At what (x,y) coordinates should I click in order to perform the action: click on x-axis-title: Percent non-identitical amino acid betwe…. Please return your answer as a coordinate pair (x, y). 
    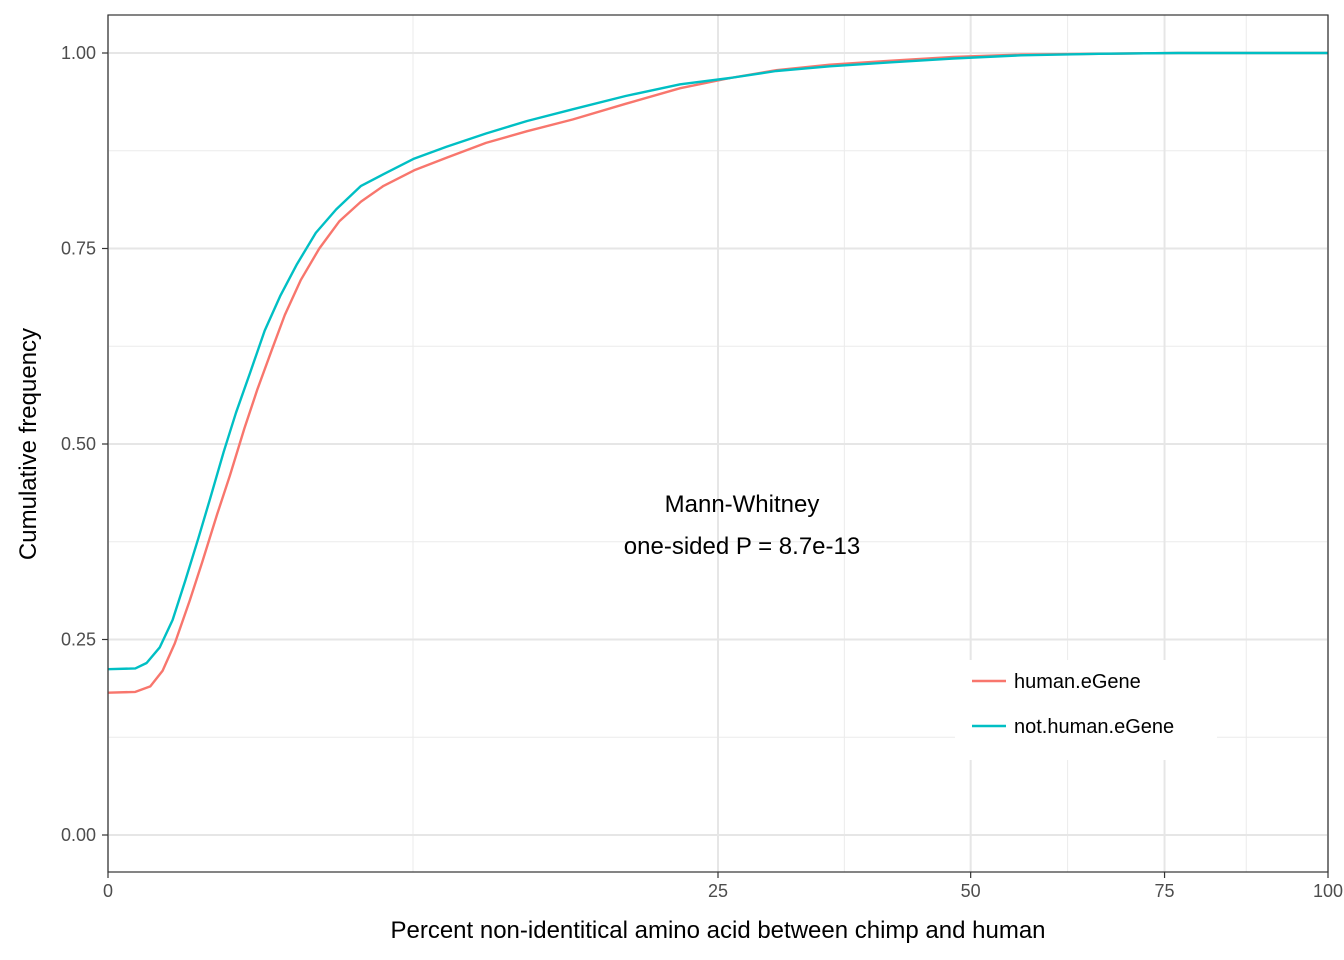
    Looking at the image, I should click on (717, 930).